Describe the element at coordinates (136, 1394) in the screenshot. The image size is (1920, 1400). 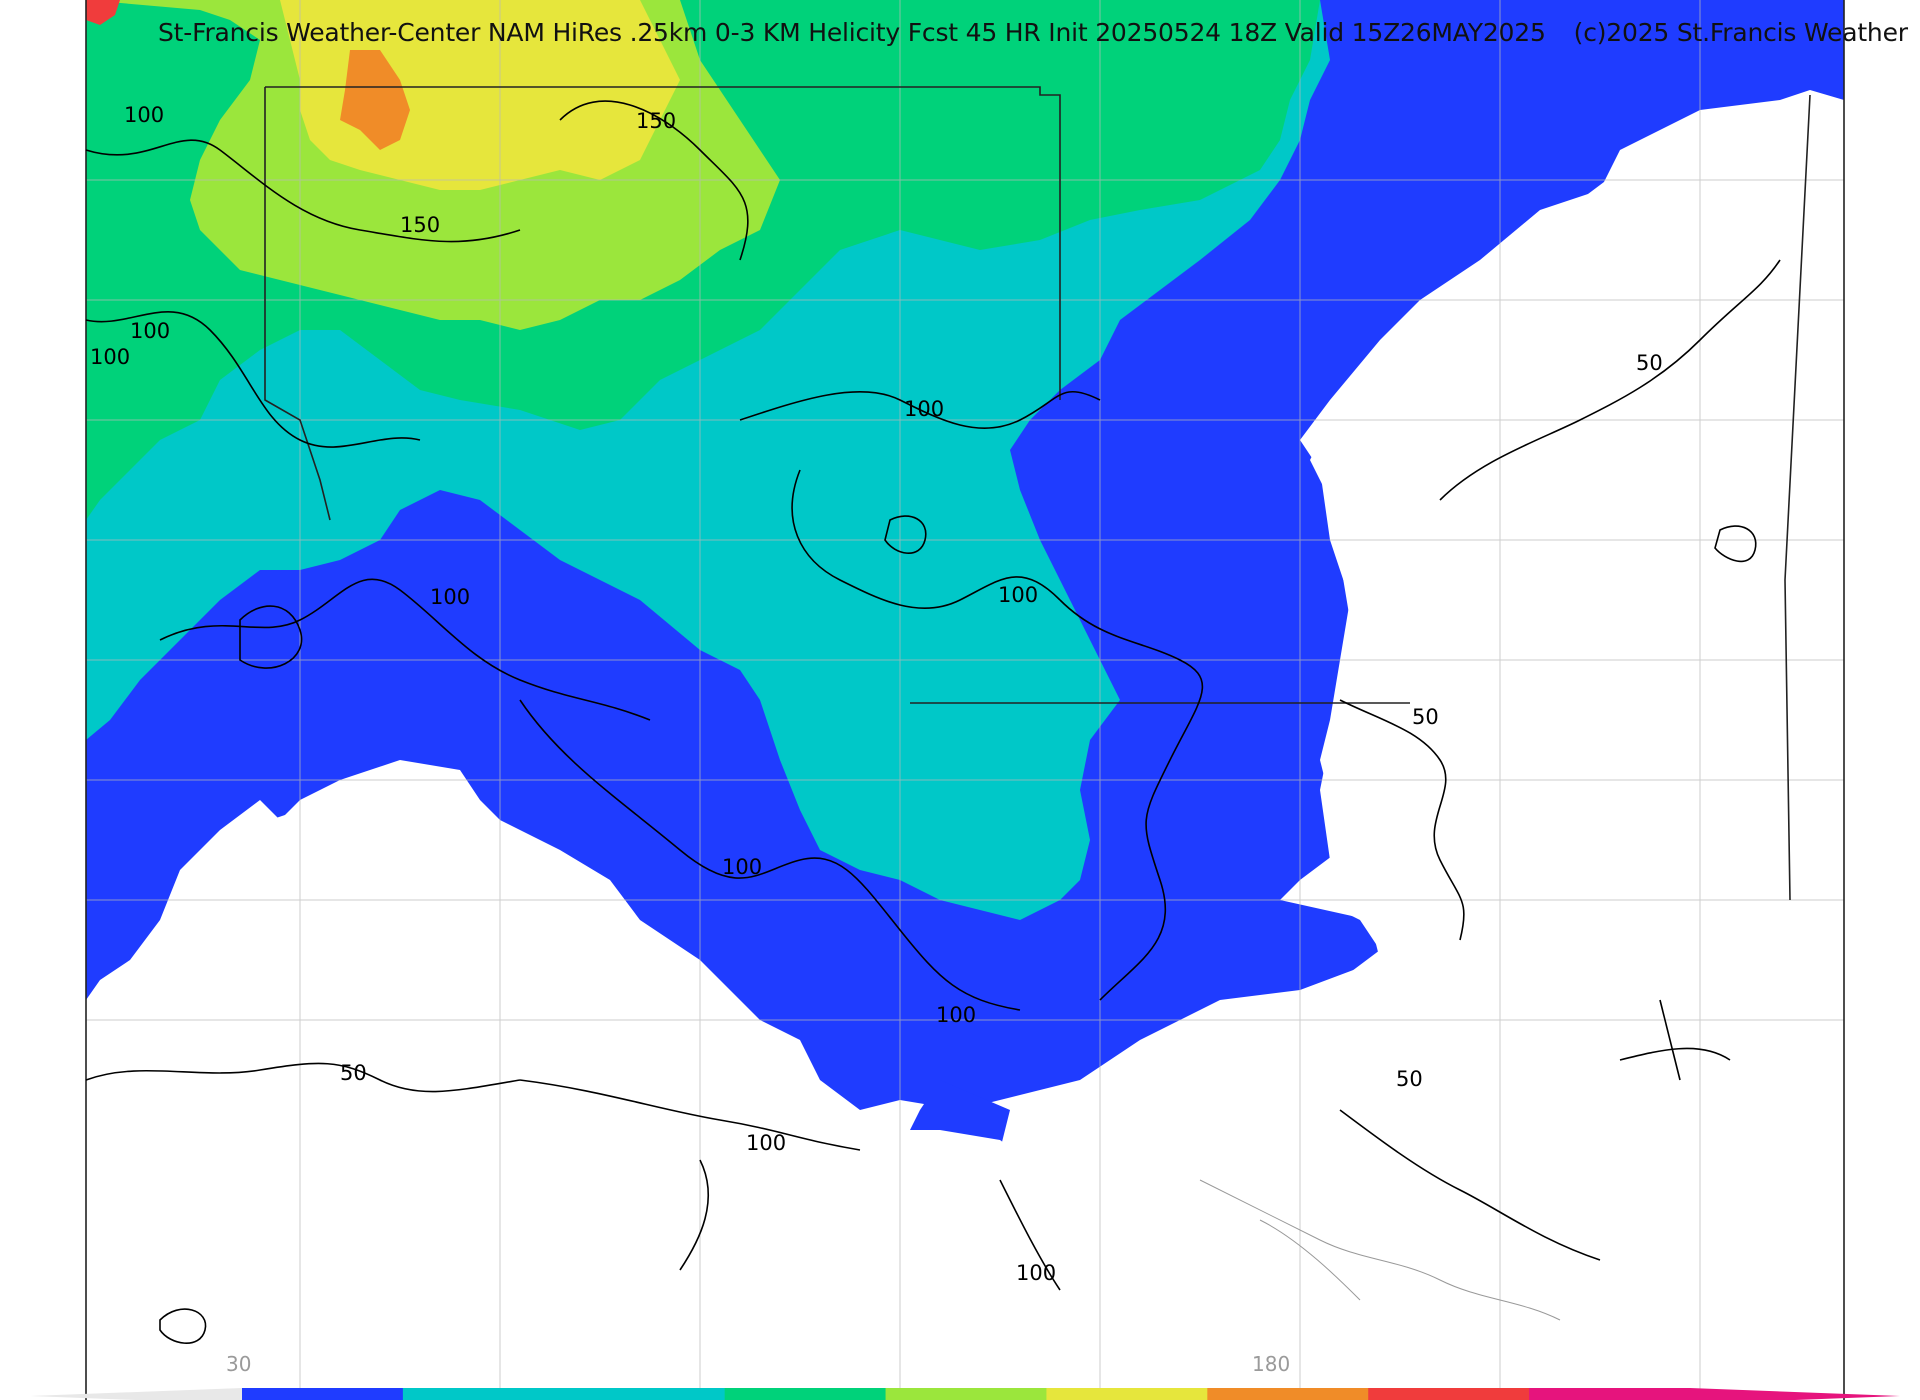
I see `colorbar-left-arrow` at that location.